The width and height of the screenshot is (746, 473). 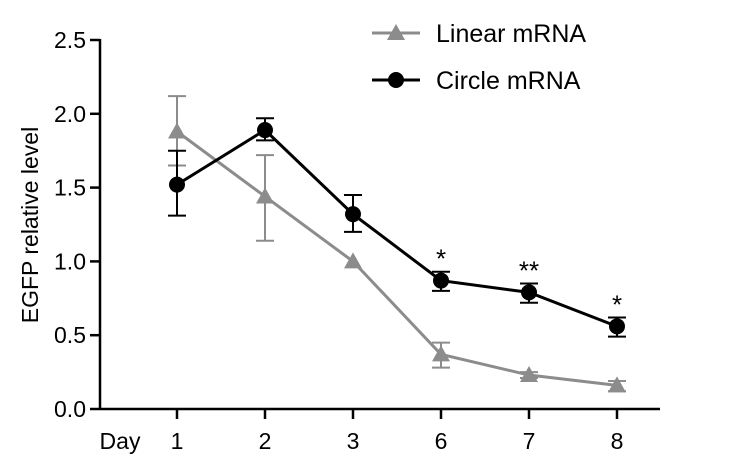 I want to click on y-tick-label: 0.0, so click(x=70, y=409).